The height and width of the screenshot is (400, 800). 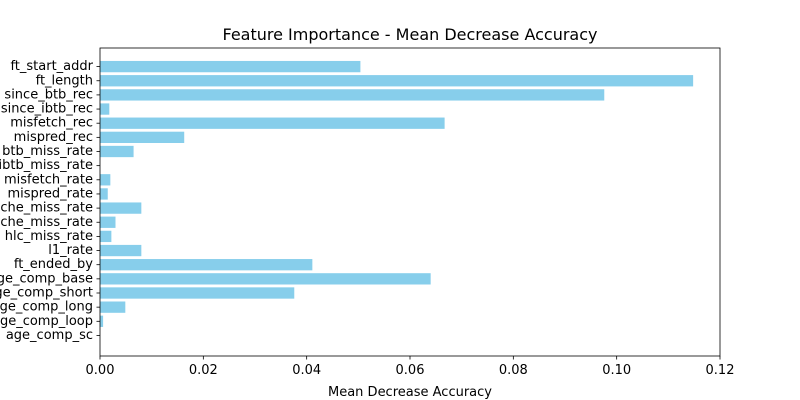 I want to click on y-tick-label: since_ibtb_rec, so click(x=47, y=109).